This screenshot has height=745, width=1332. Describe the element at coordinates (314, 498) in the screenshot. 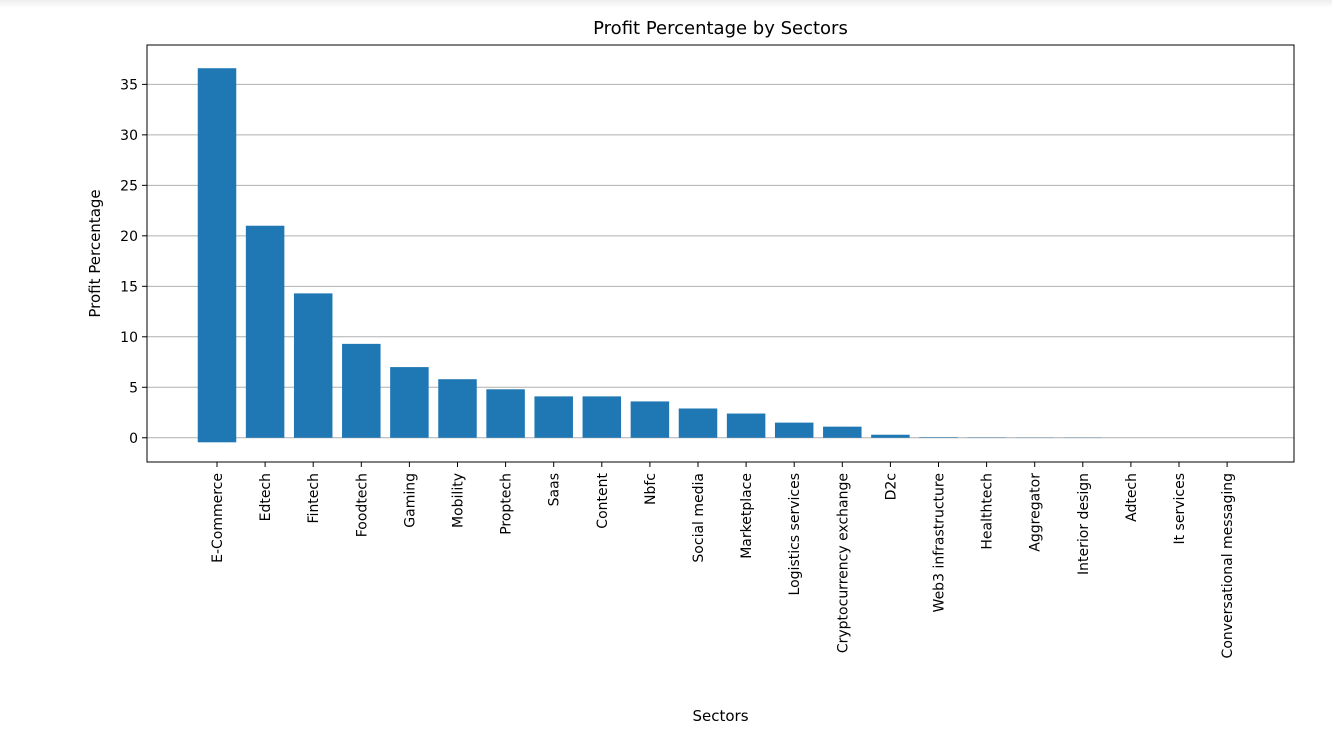

I see `x-tick-label: Fintech` at that location.